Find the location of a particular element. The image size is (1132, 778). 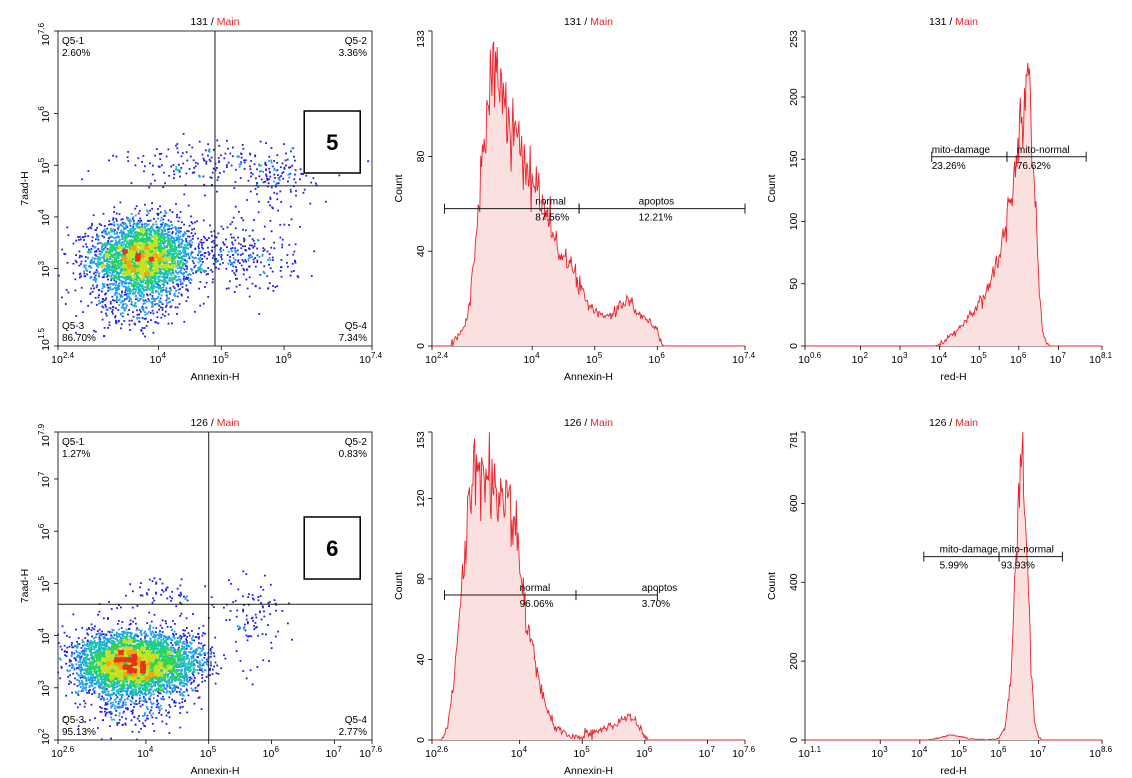

tick-label: 10 2.4 is located at coordinates (63, 358).